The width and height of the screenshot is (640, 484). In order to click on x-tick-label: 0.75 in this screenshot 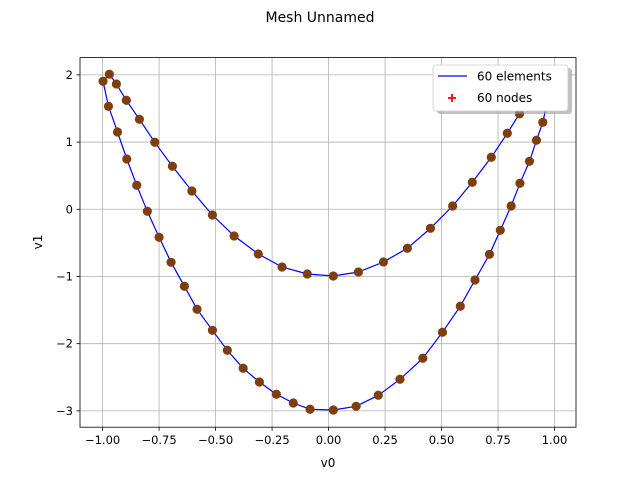, I will do `click(498, 440)`.